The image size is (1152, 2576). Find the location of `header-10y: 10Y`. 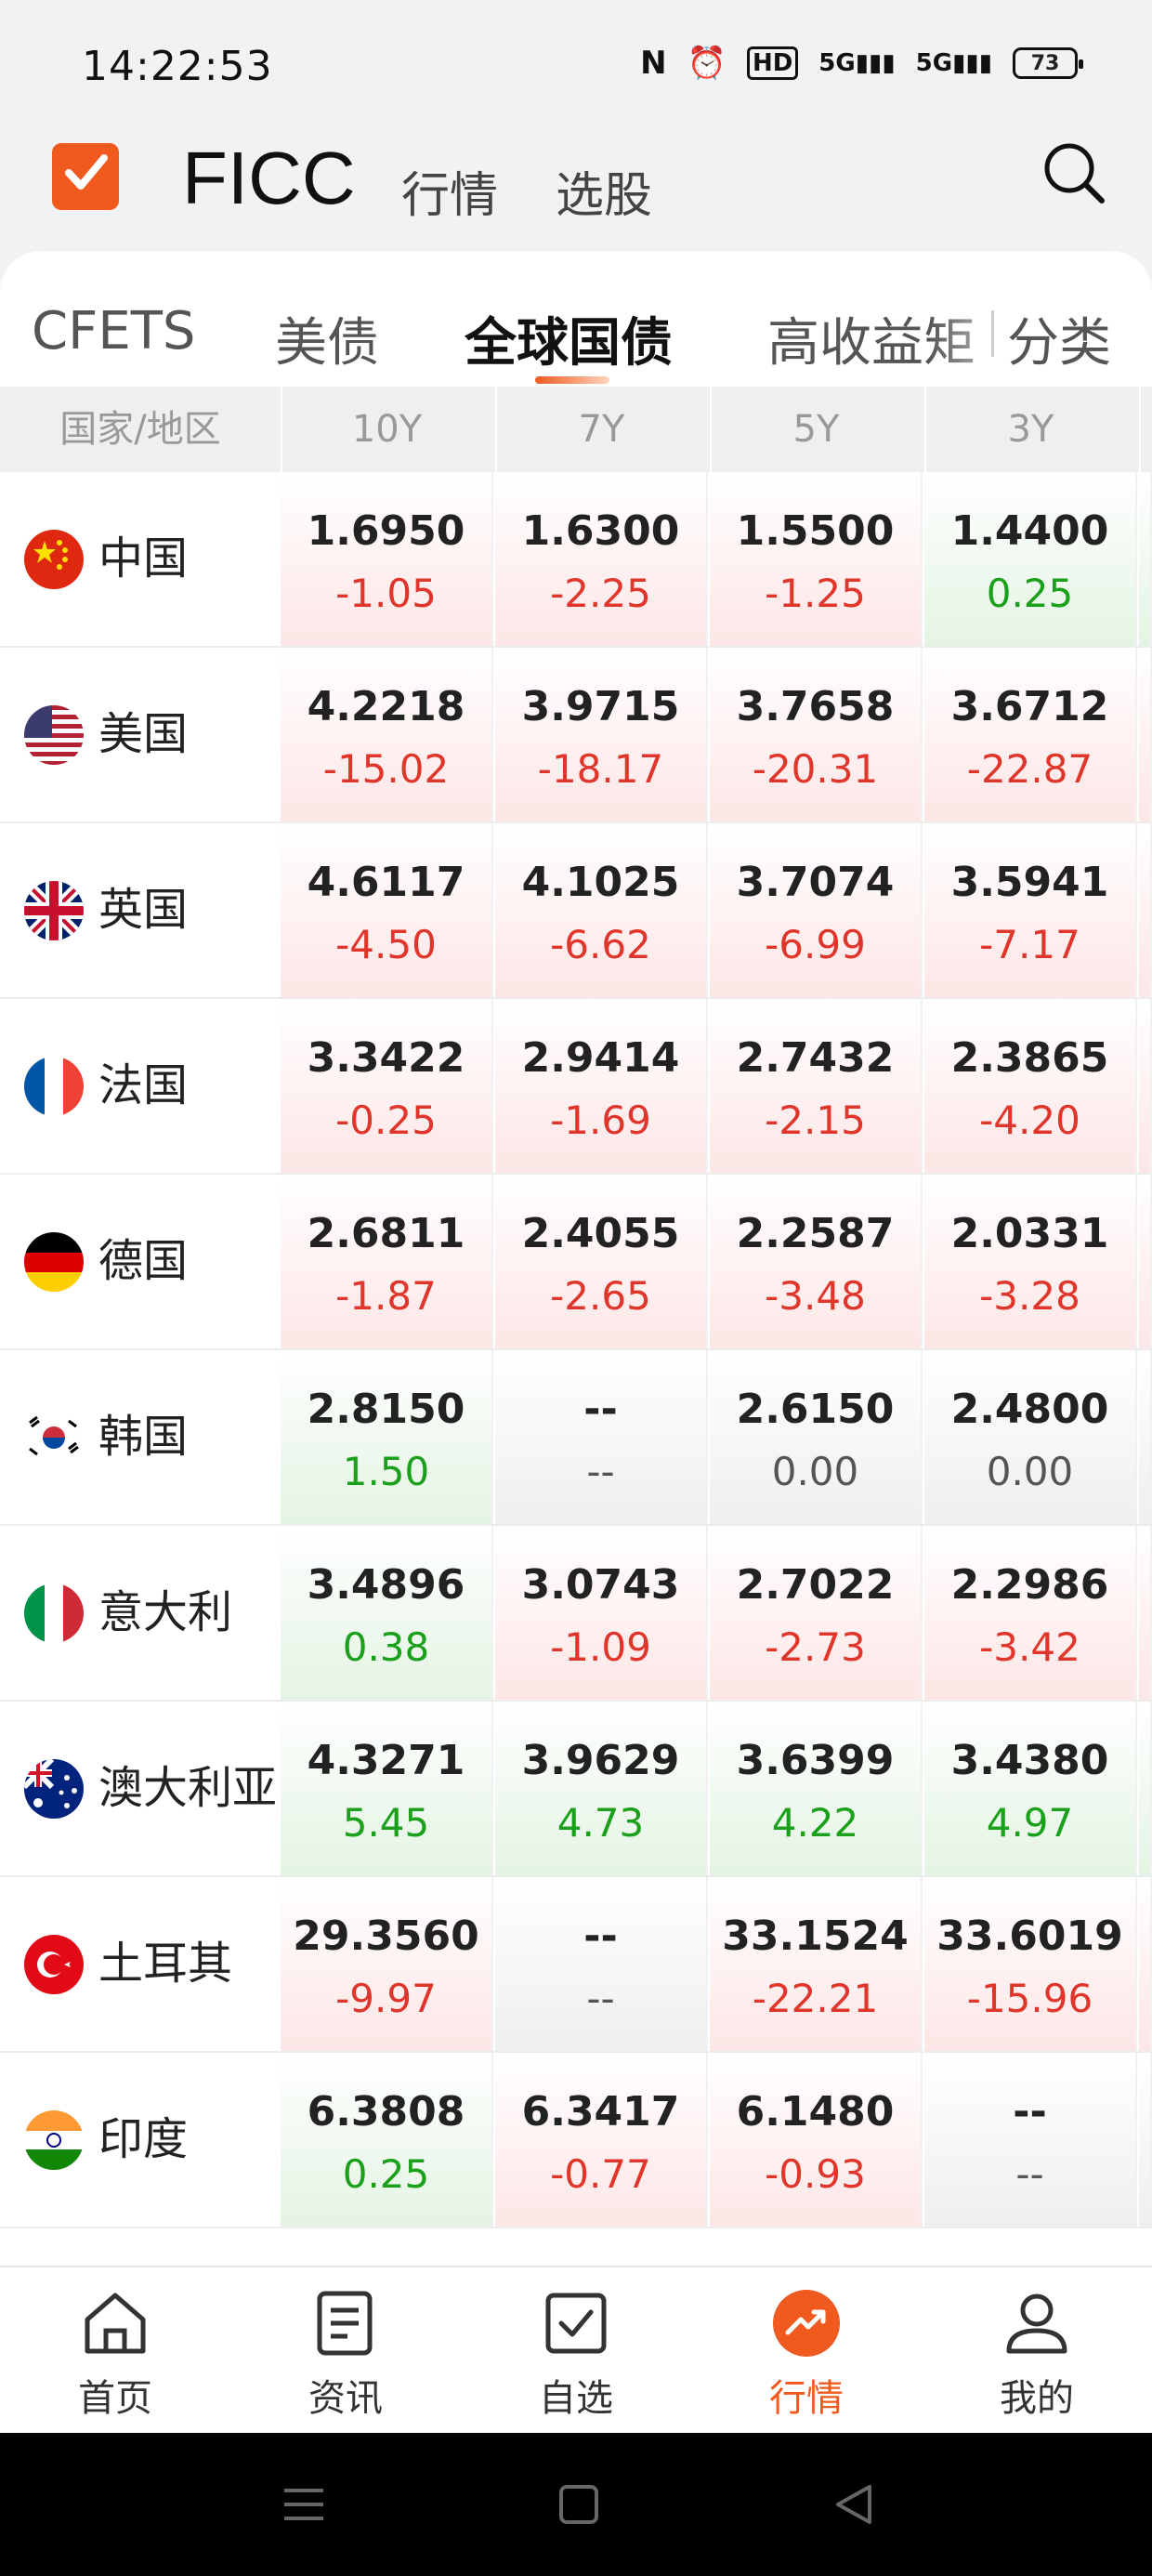

header-10y: 10Y is located at coordinates (387, 429).